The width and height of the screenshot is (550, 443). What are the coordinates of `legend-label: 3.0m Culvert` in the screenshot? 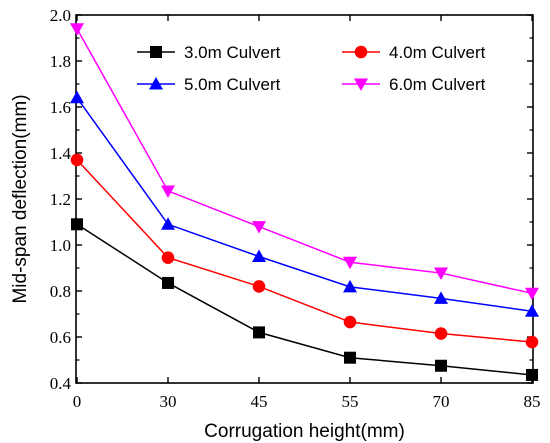 It's located at (232, 52).